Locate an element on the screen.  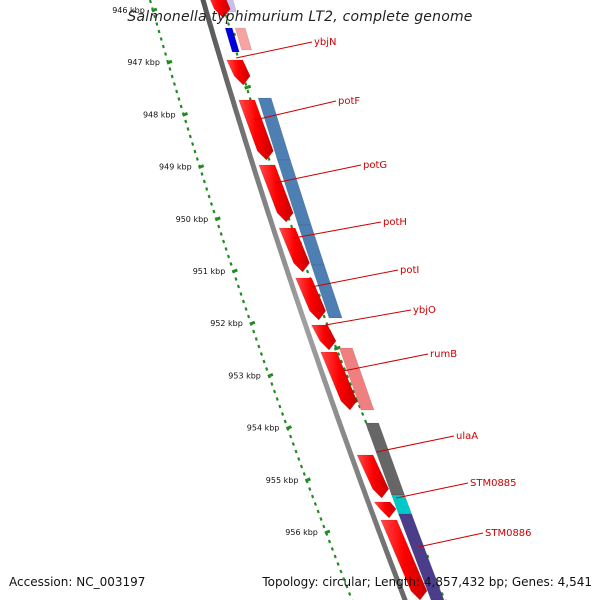
gene-label-potF: potF is located at coordinates (349, 101).